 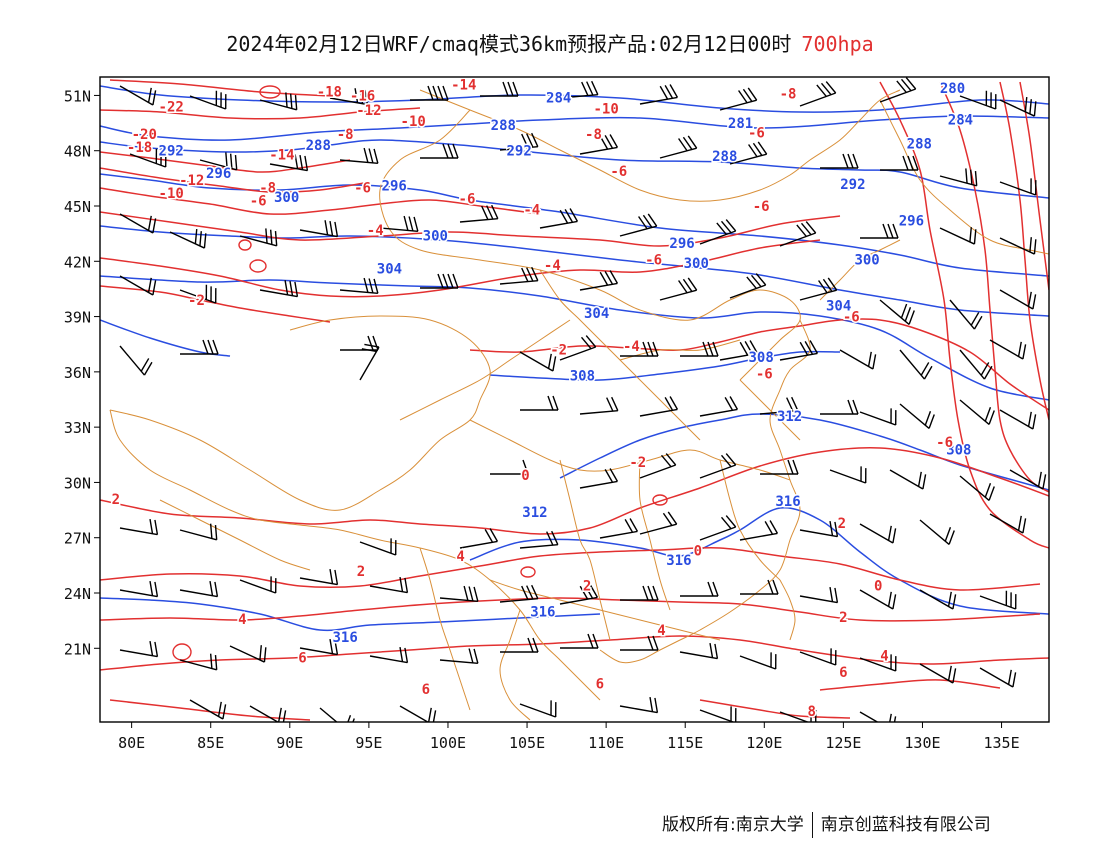 I want to click on lon-tick-label: 120E, so click(x=764, y=743).